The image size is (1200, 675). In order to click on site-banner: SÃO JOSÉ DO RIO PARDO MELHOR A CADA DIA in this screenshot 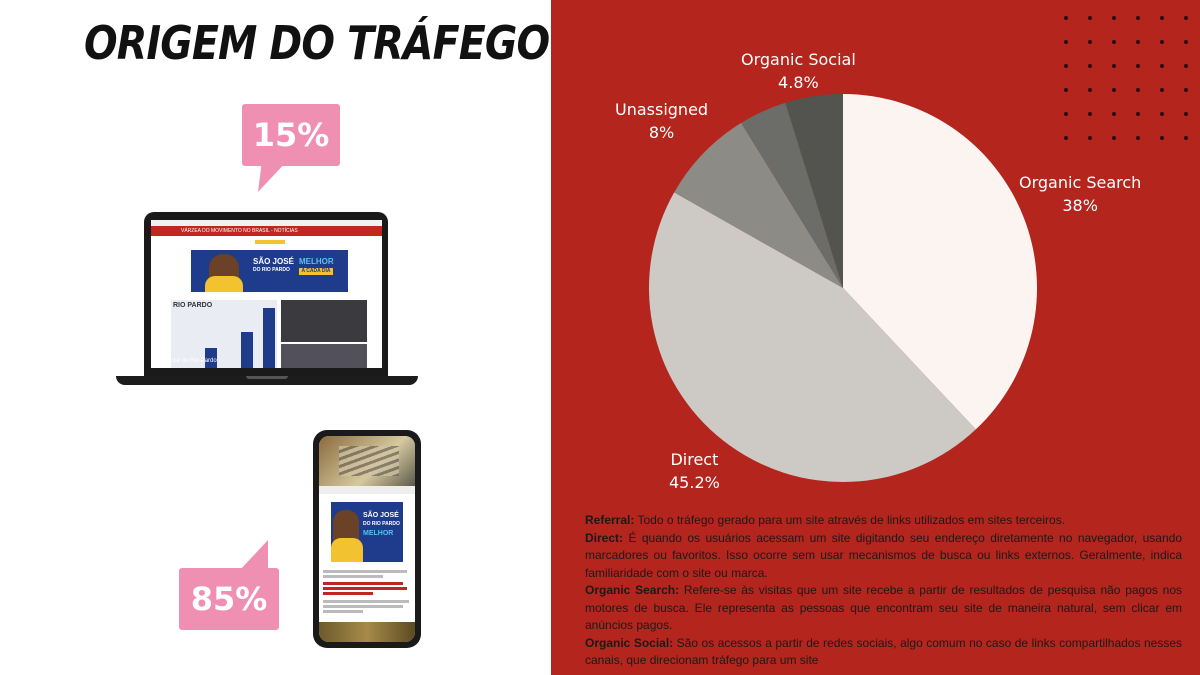, I will do `click(269, 271)`.